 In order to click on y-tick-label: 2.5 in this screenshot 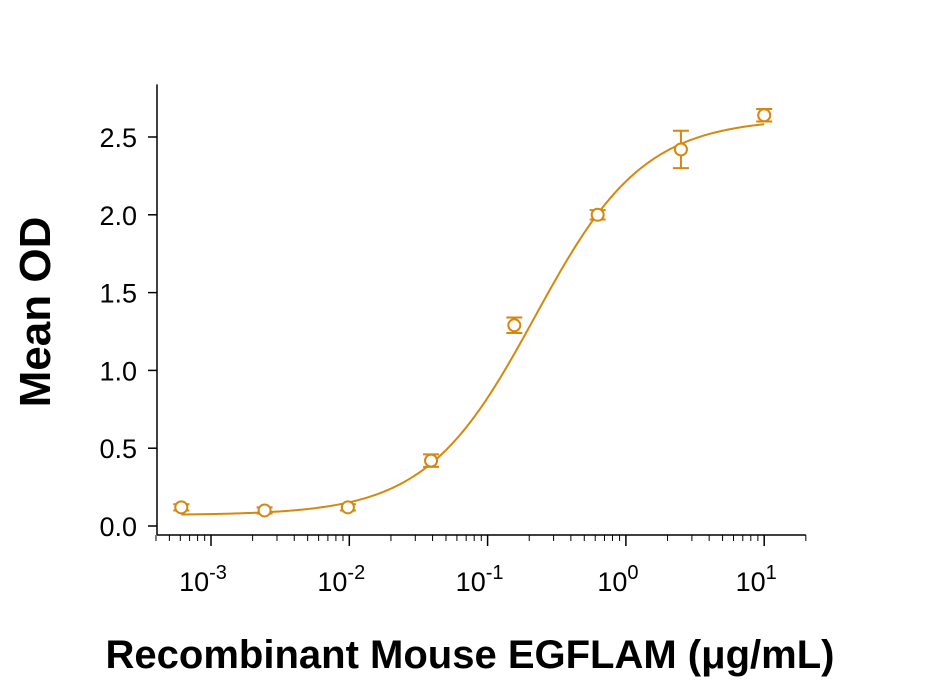, I will do `click(118, 138)`.